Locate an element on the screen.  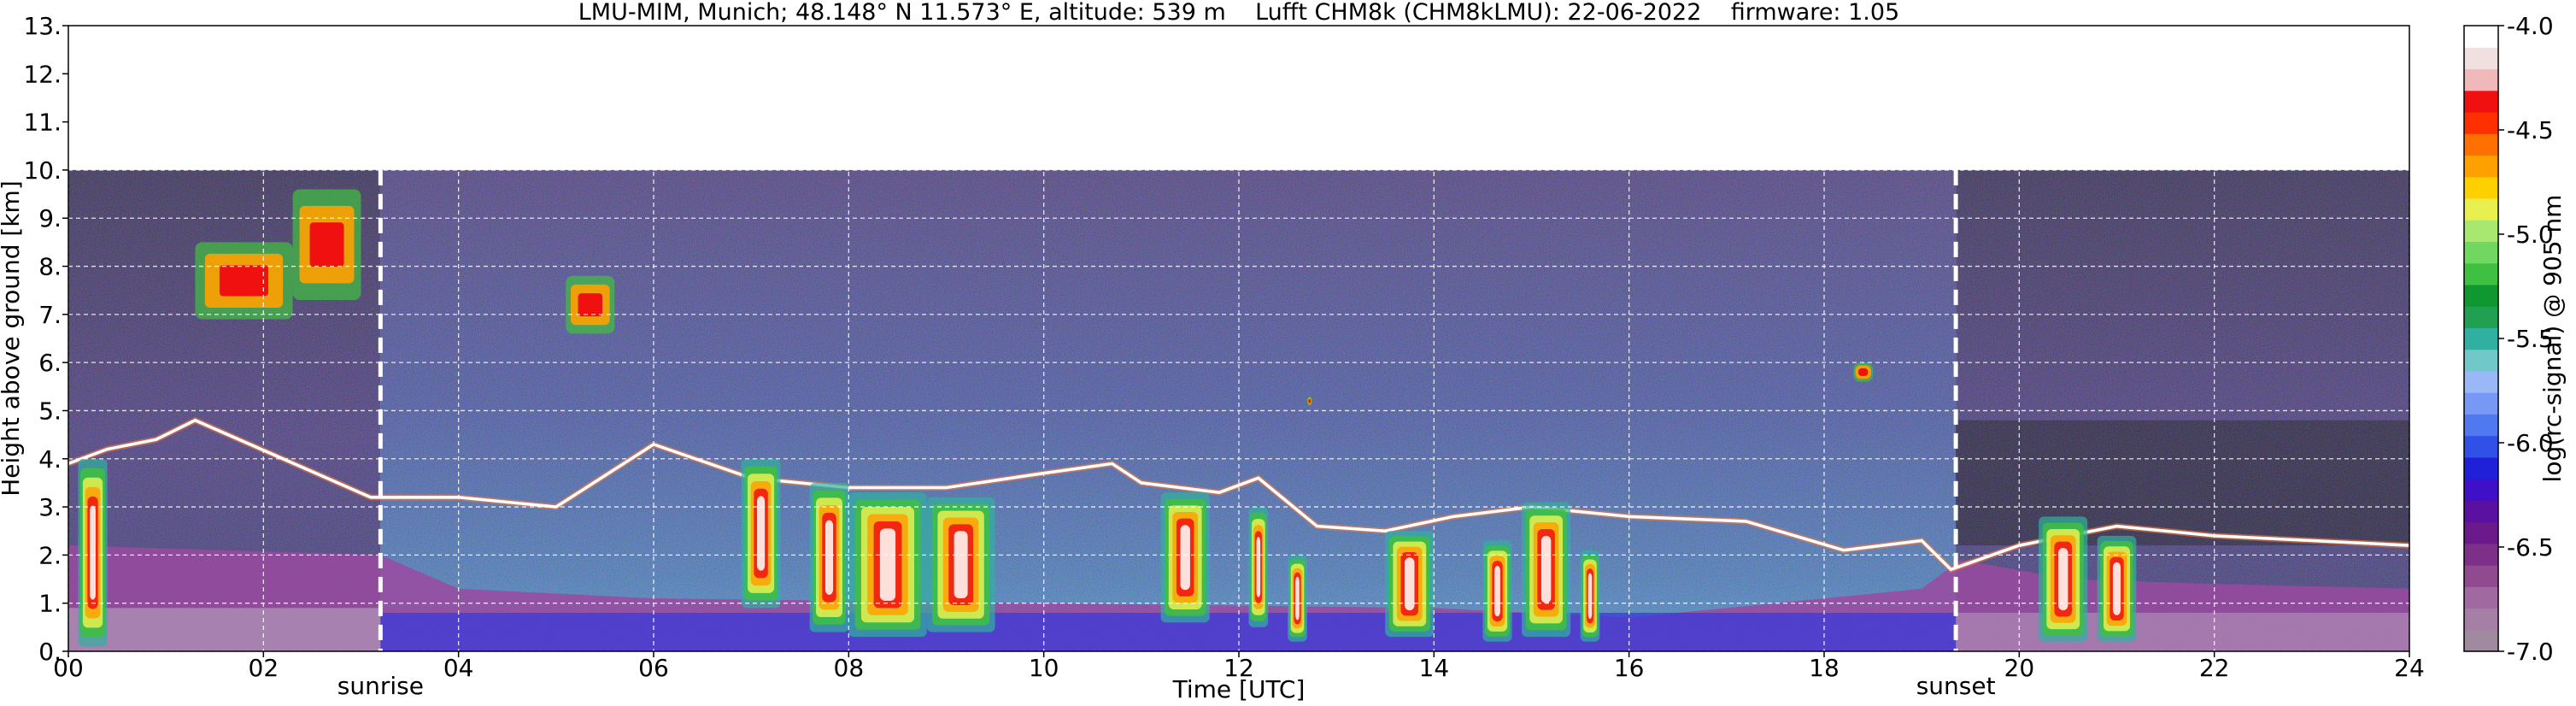
colorbar-tick-label-0: -4.0 is located at coordinates (2530, 26).